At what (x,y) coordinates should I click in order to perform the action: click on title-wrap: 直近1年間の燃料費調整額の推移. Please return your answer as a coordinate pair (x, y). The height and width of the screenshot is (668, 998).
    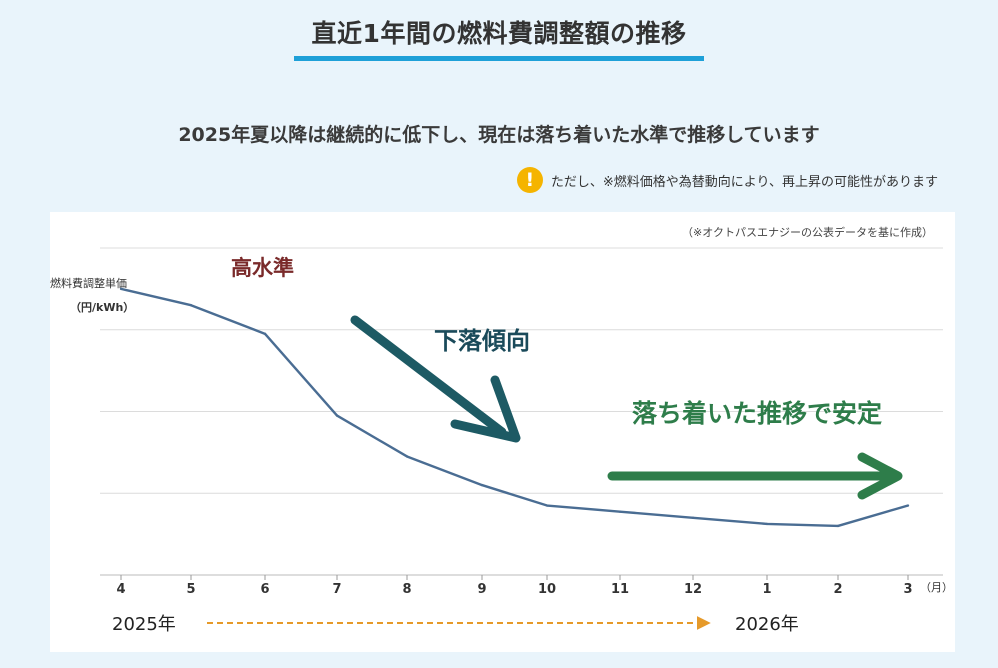
    Looking at the image, I should click on (499, 37).